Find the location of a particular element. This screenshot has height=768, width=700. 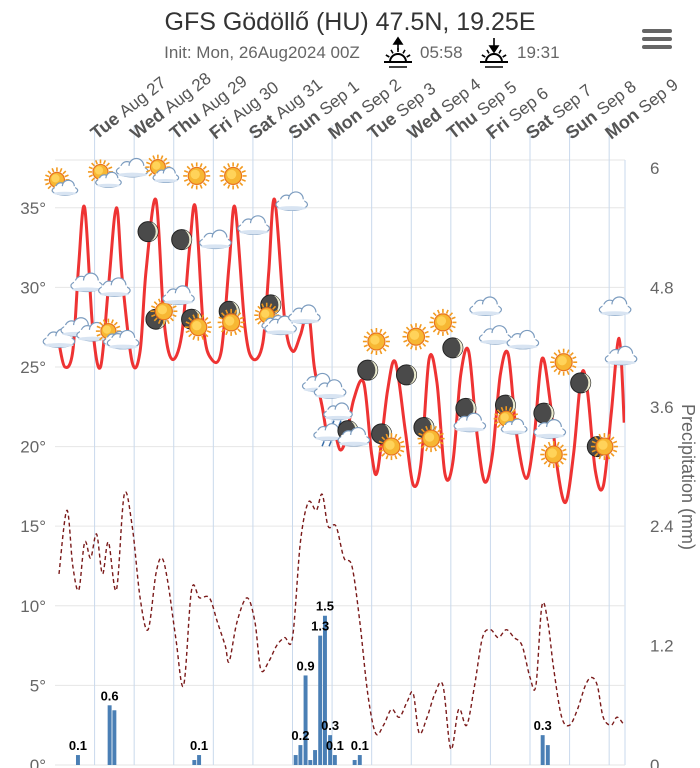

precipitation-value-label: 1.3 is located at coordinates (320, 626).